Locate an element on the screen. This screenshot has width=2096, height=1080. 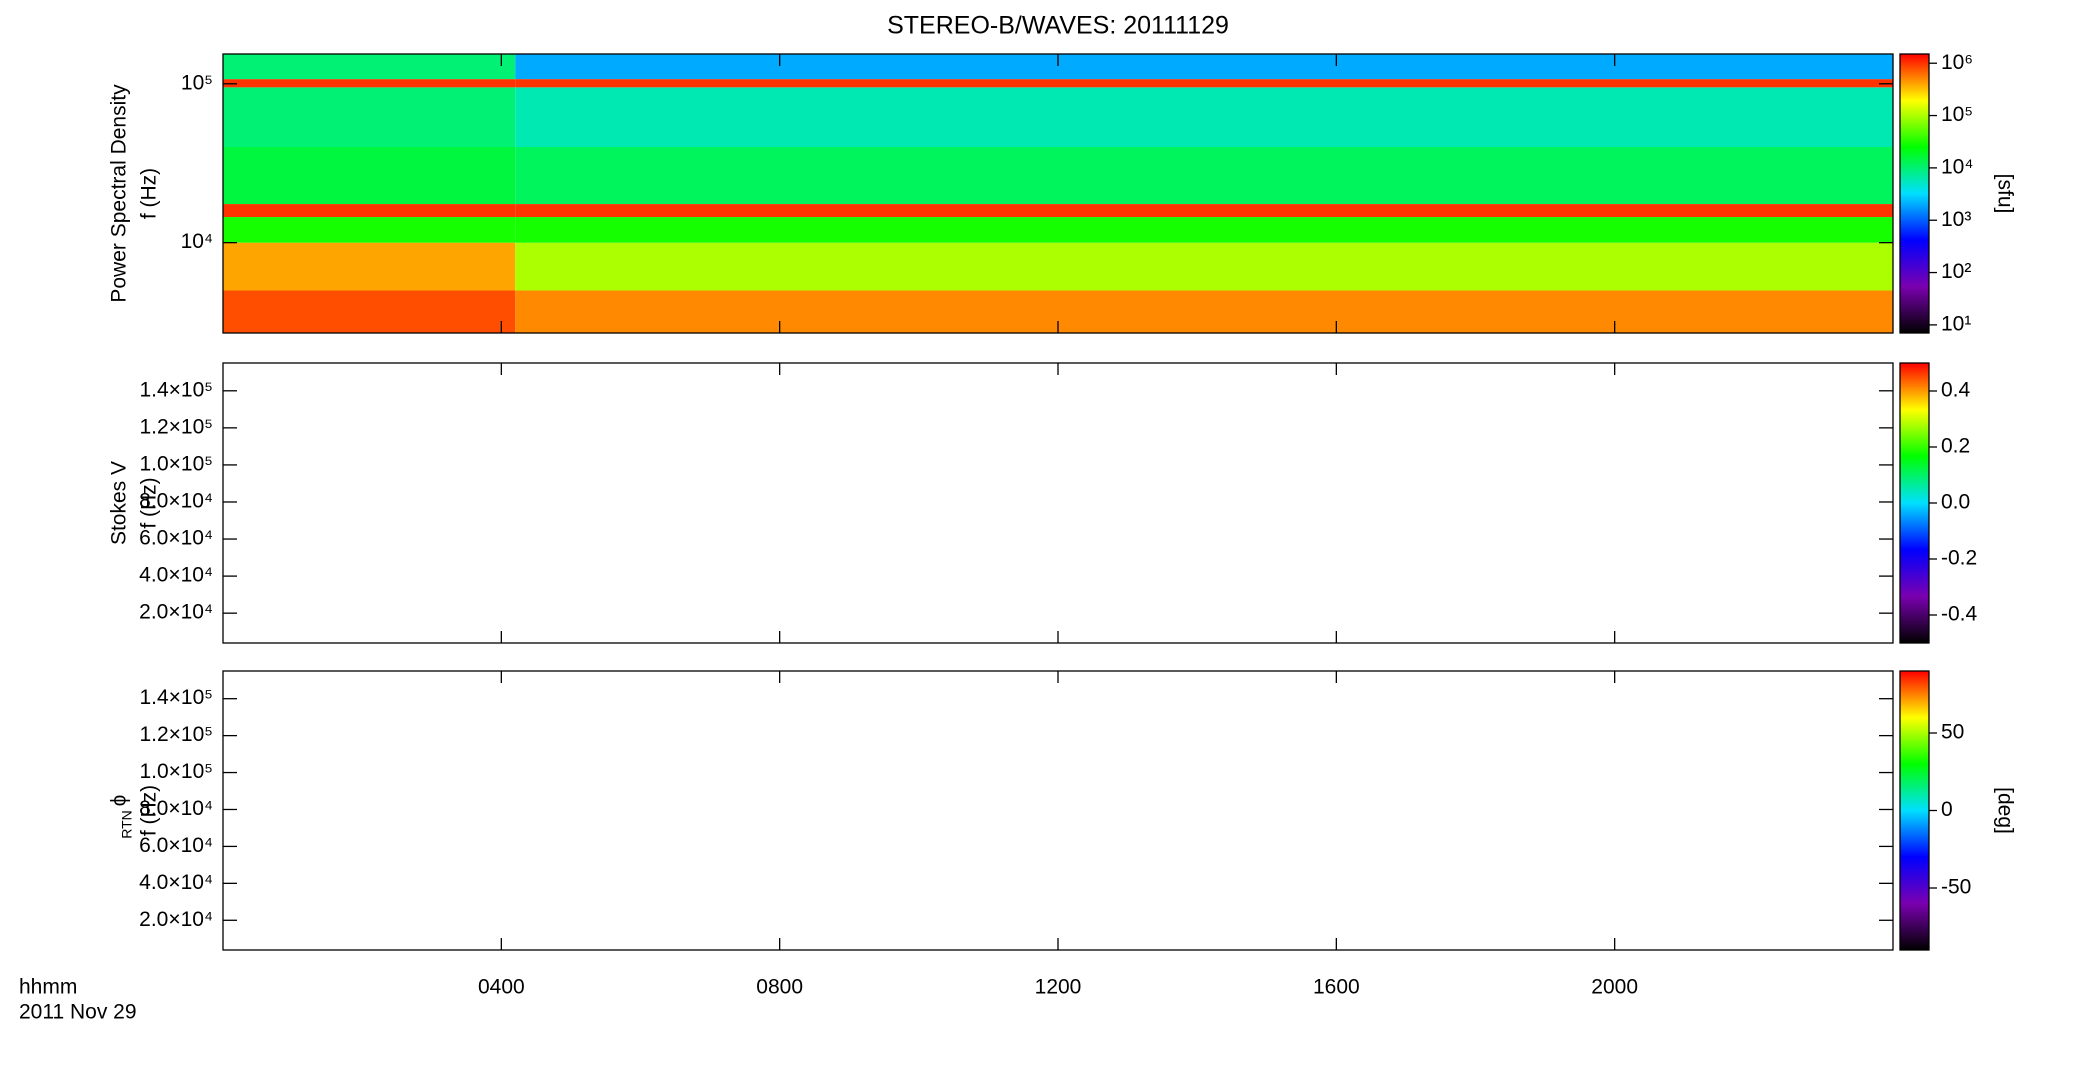
colorbar-tick-label: -0.4 is located at coordinates (1959, 614).